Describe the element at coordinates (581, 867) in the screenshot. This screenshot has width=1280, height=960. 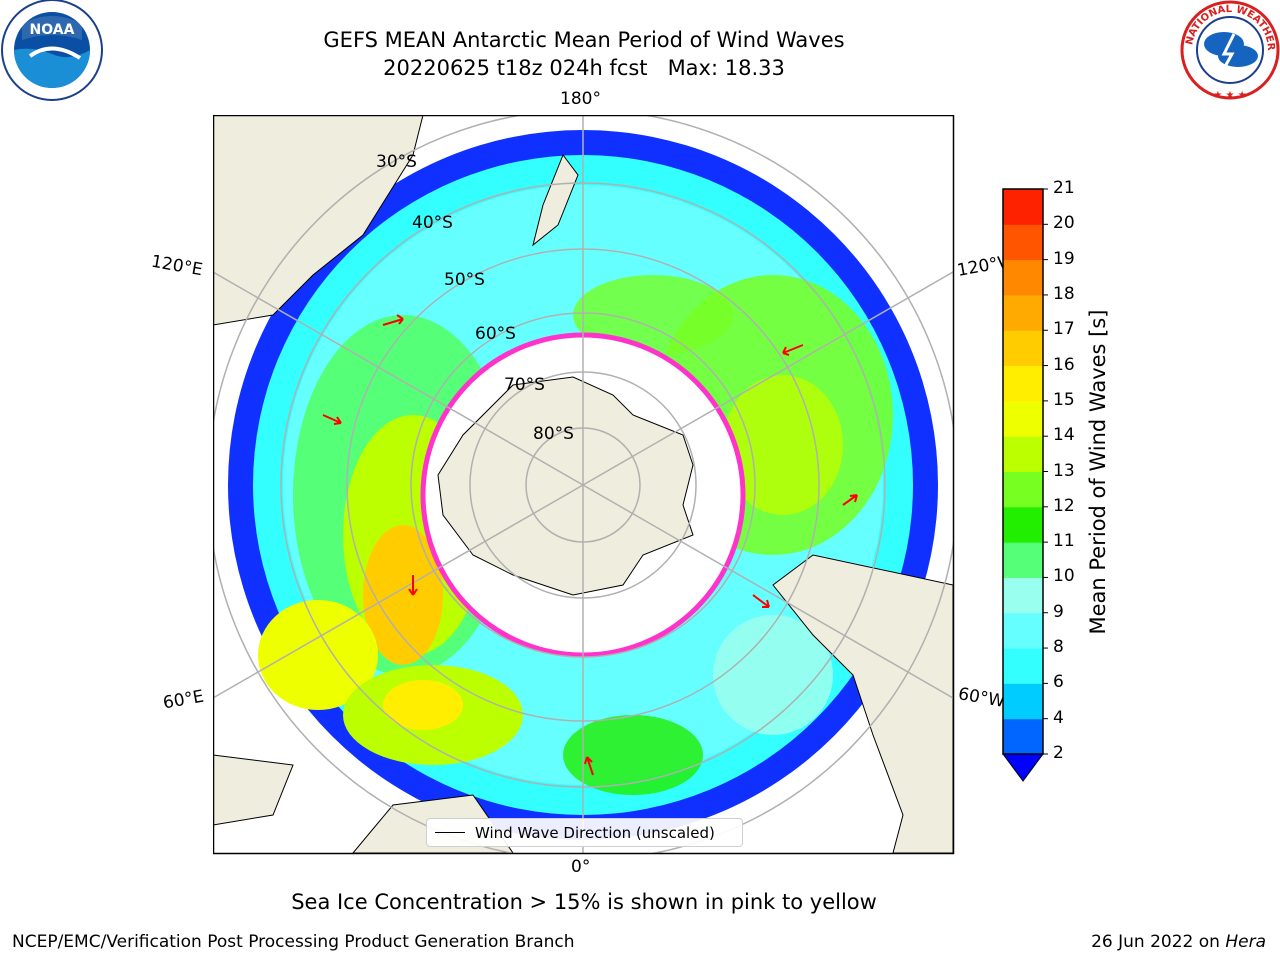
I see `lon-label-bottom: 0°` at that location.